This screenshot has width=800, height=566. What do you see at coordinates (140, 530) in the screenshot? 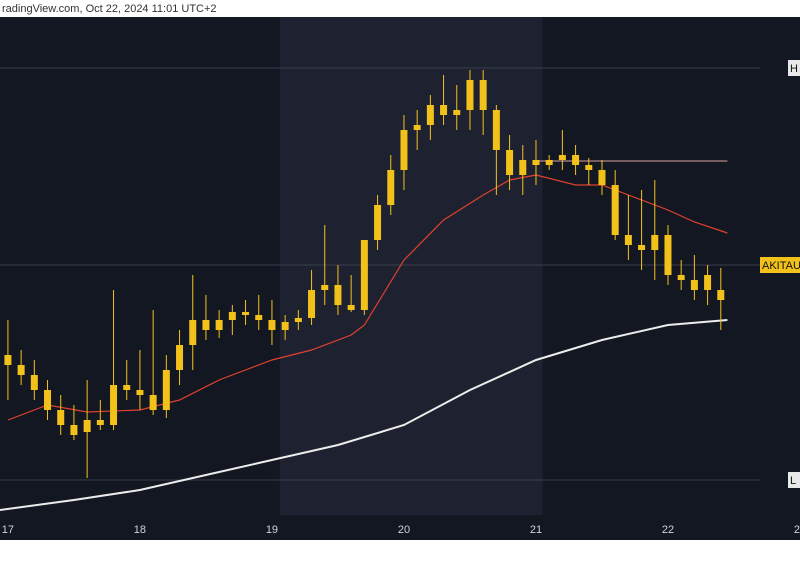
I see `x-tick-label: 18` at bounding box center [140, 530].